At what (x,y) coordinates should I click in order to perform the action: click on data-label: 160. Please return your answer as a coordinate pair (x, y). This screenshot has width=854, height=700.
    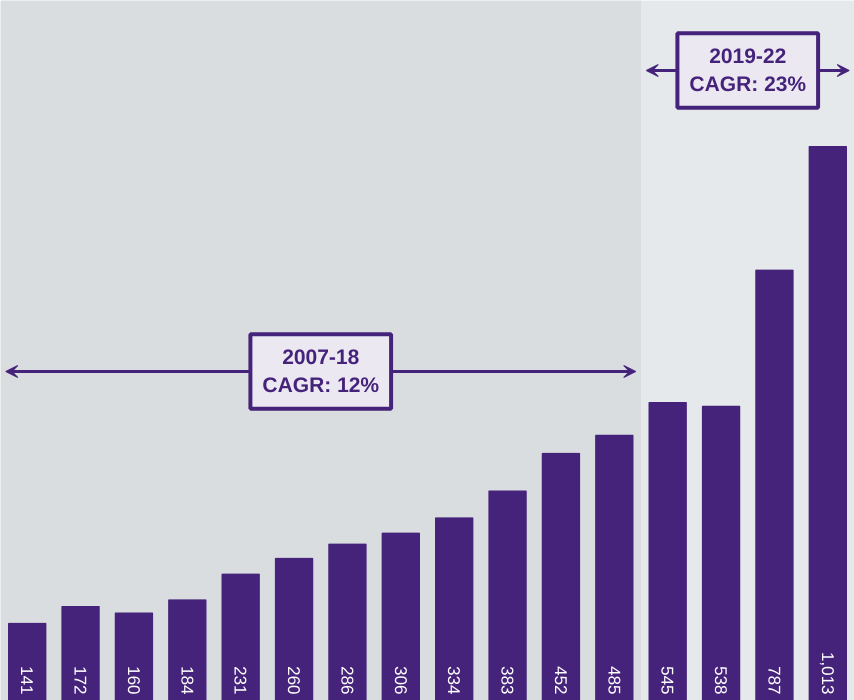
    Looking at the image, I should click on (133, 680).